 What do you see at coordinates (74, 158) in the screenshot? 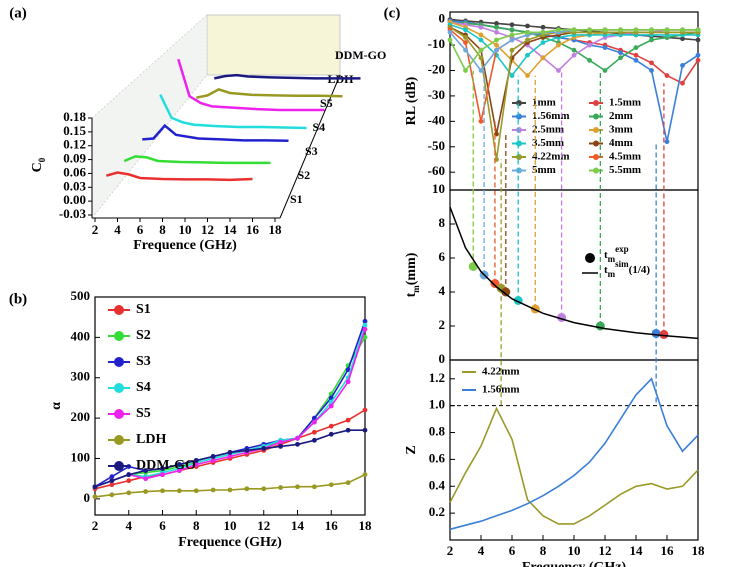
I see `y-tick-label: 0.09` at bounding box center [74, 158].